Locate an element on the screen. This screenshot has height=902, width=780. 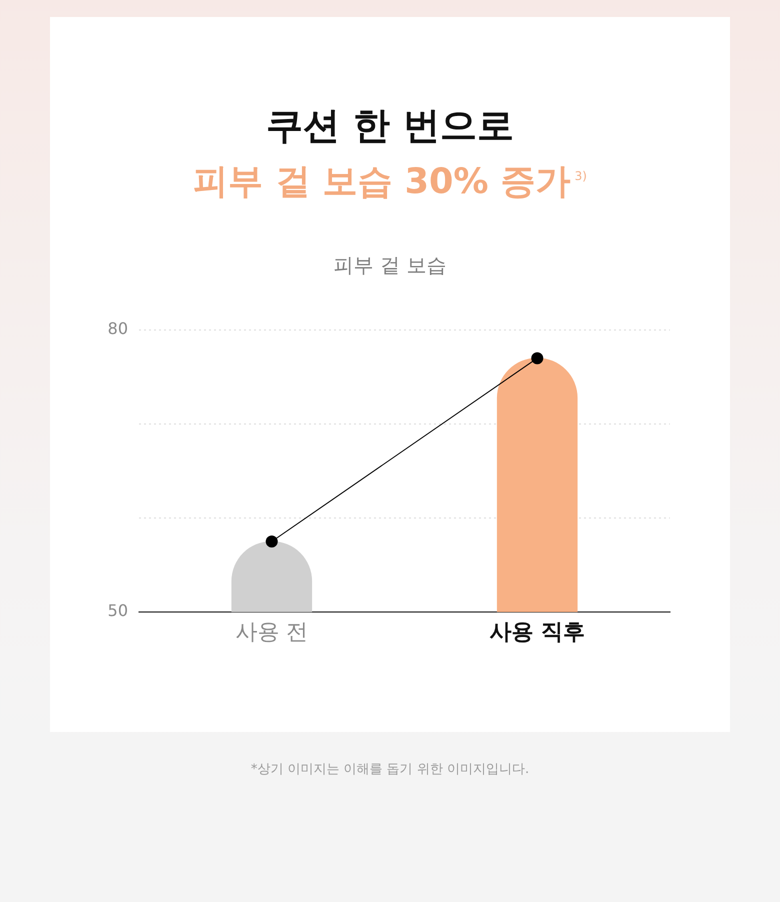
x-tick-label: 사용 전 is located at coordinates (271, 632).